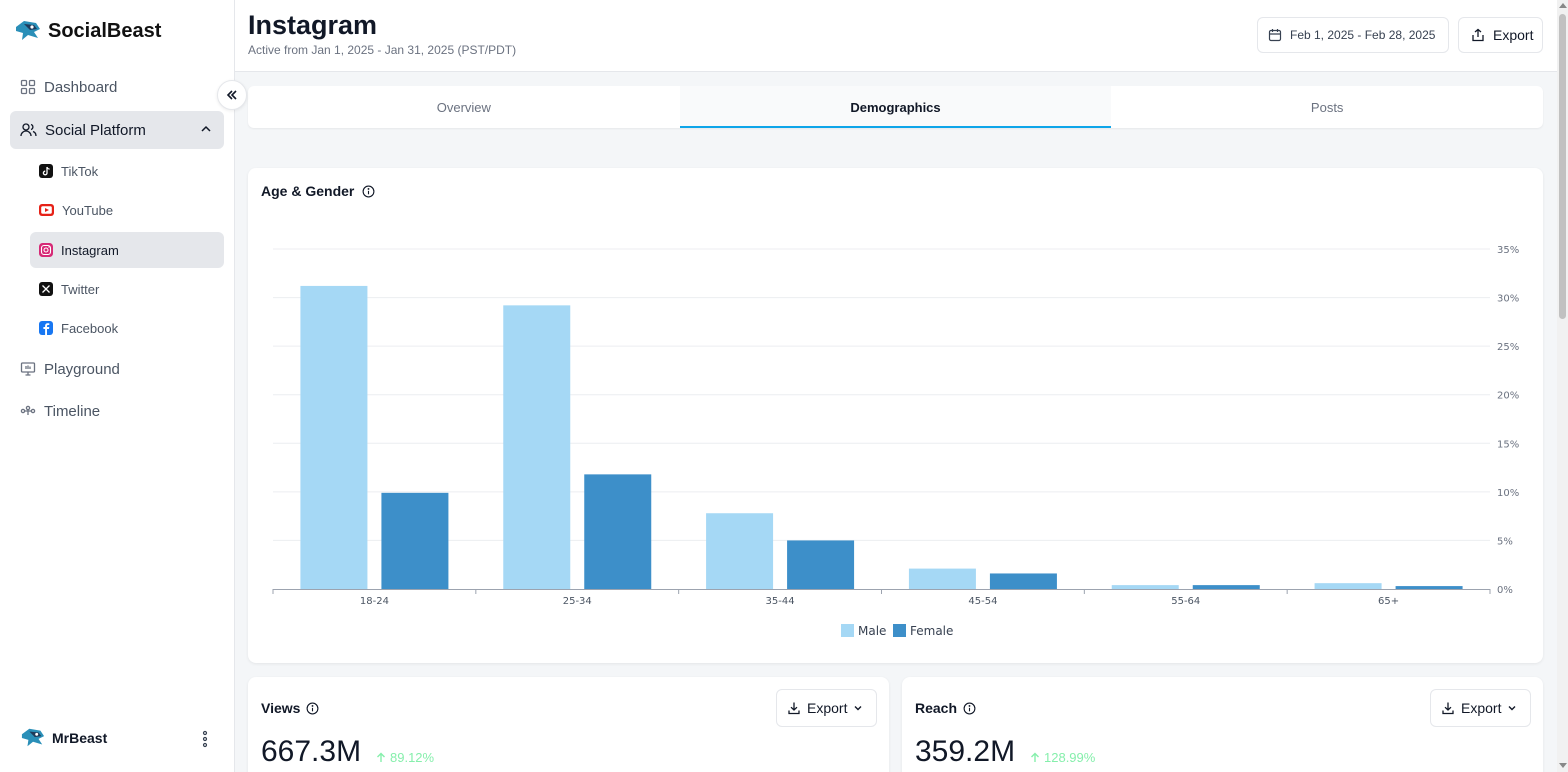 This screenshot has width=1568, height=772. What do you see at coordinates (127, 289) in the screenshot?
I see `sidebar-item-twitter: Twitter` at bounding box center [127, 289].